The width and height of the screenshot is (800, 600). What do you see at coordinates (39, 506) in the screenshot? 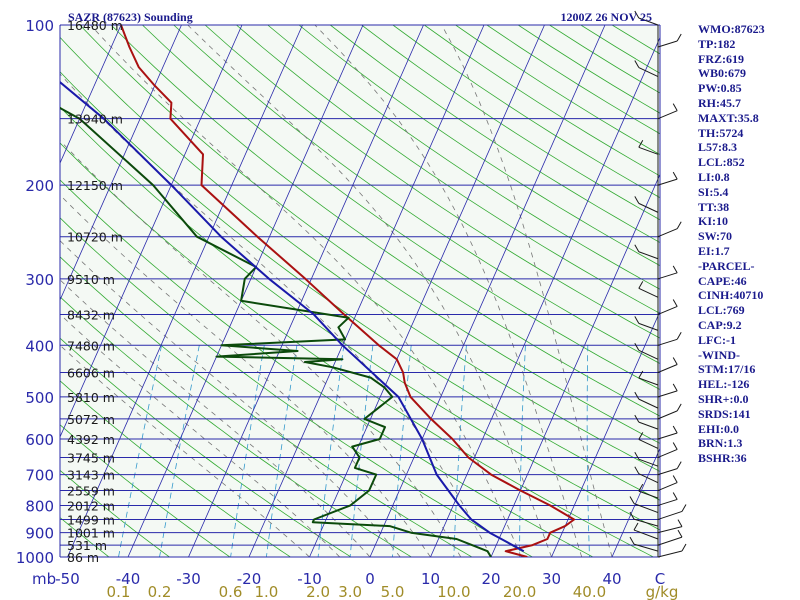
I see `pressure-tick-label: 800` at bounding box center [39, 506].